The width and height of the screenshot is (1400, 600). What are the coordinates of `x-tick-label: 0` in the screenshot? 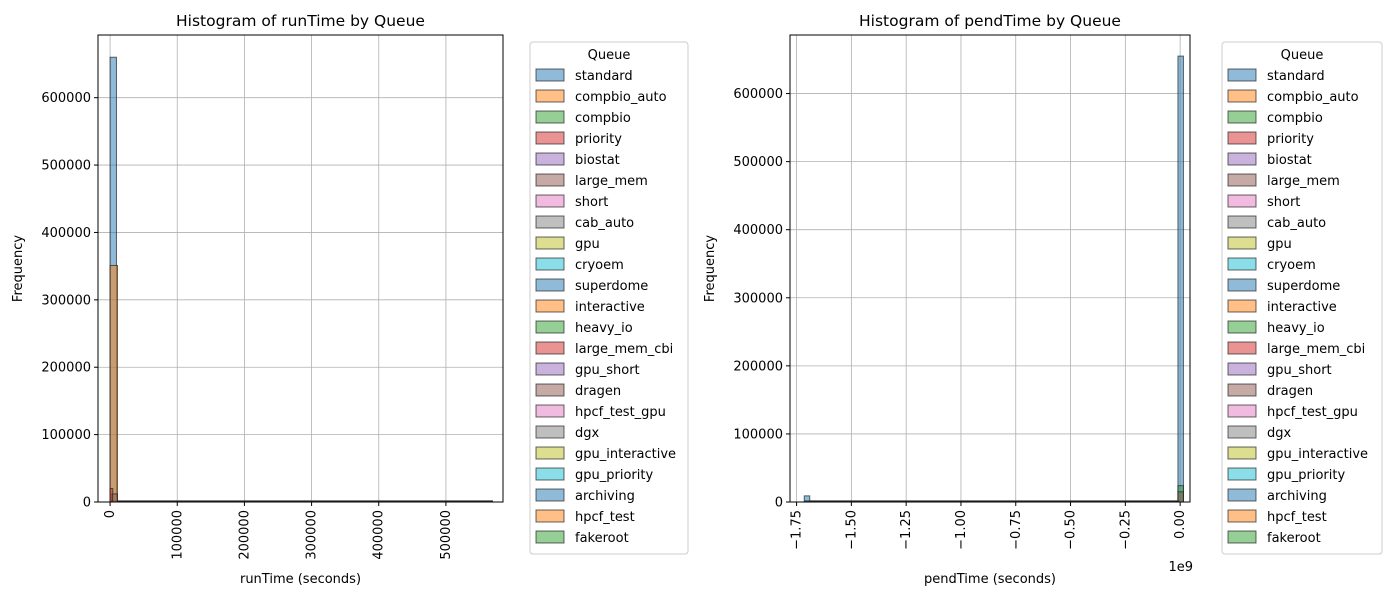 It's located at (110, 514).